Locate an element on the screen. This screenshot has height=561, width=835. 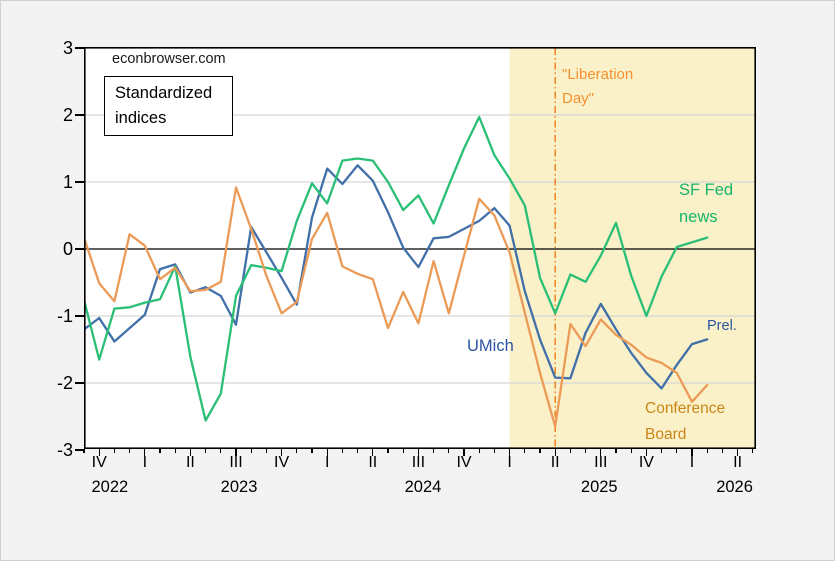
watermark-text: econbrowser.com is located at coordinates (169, 59).